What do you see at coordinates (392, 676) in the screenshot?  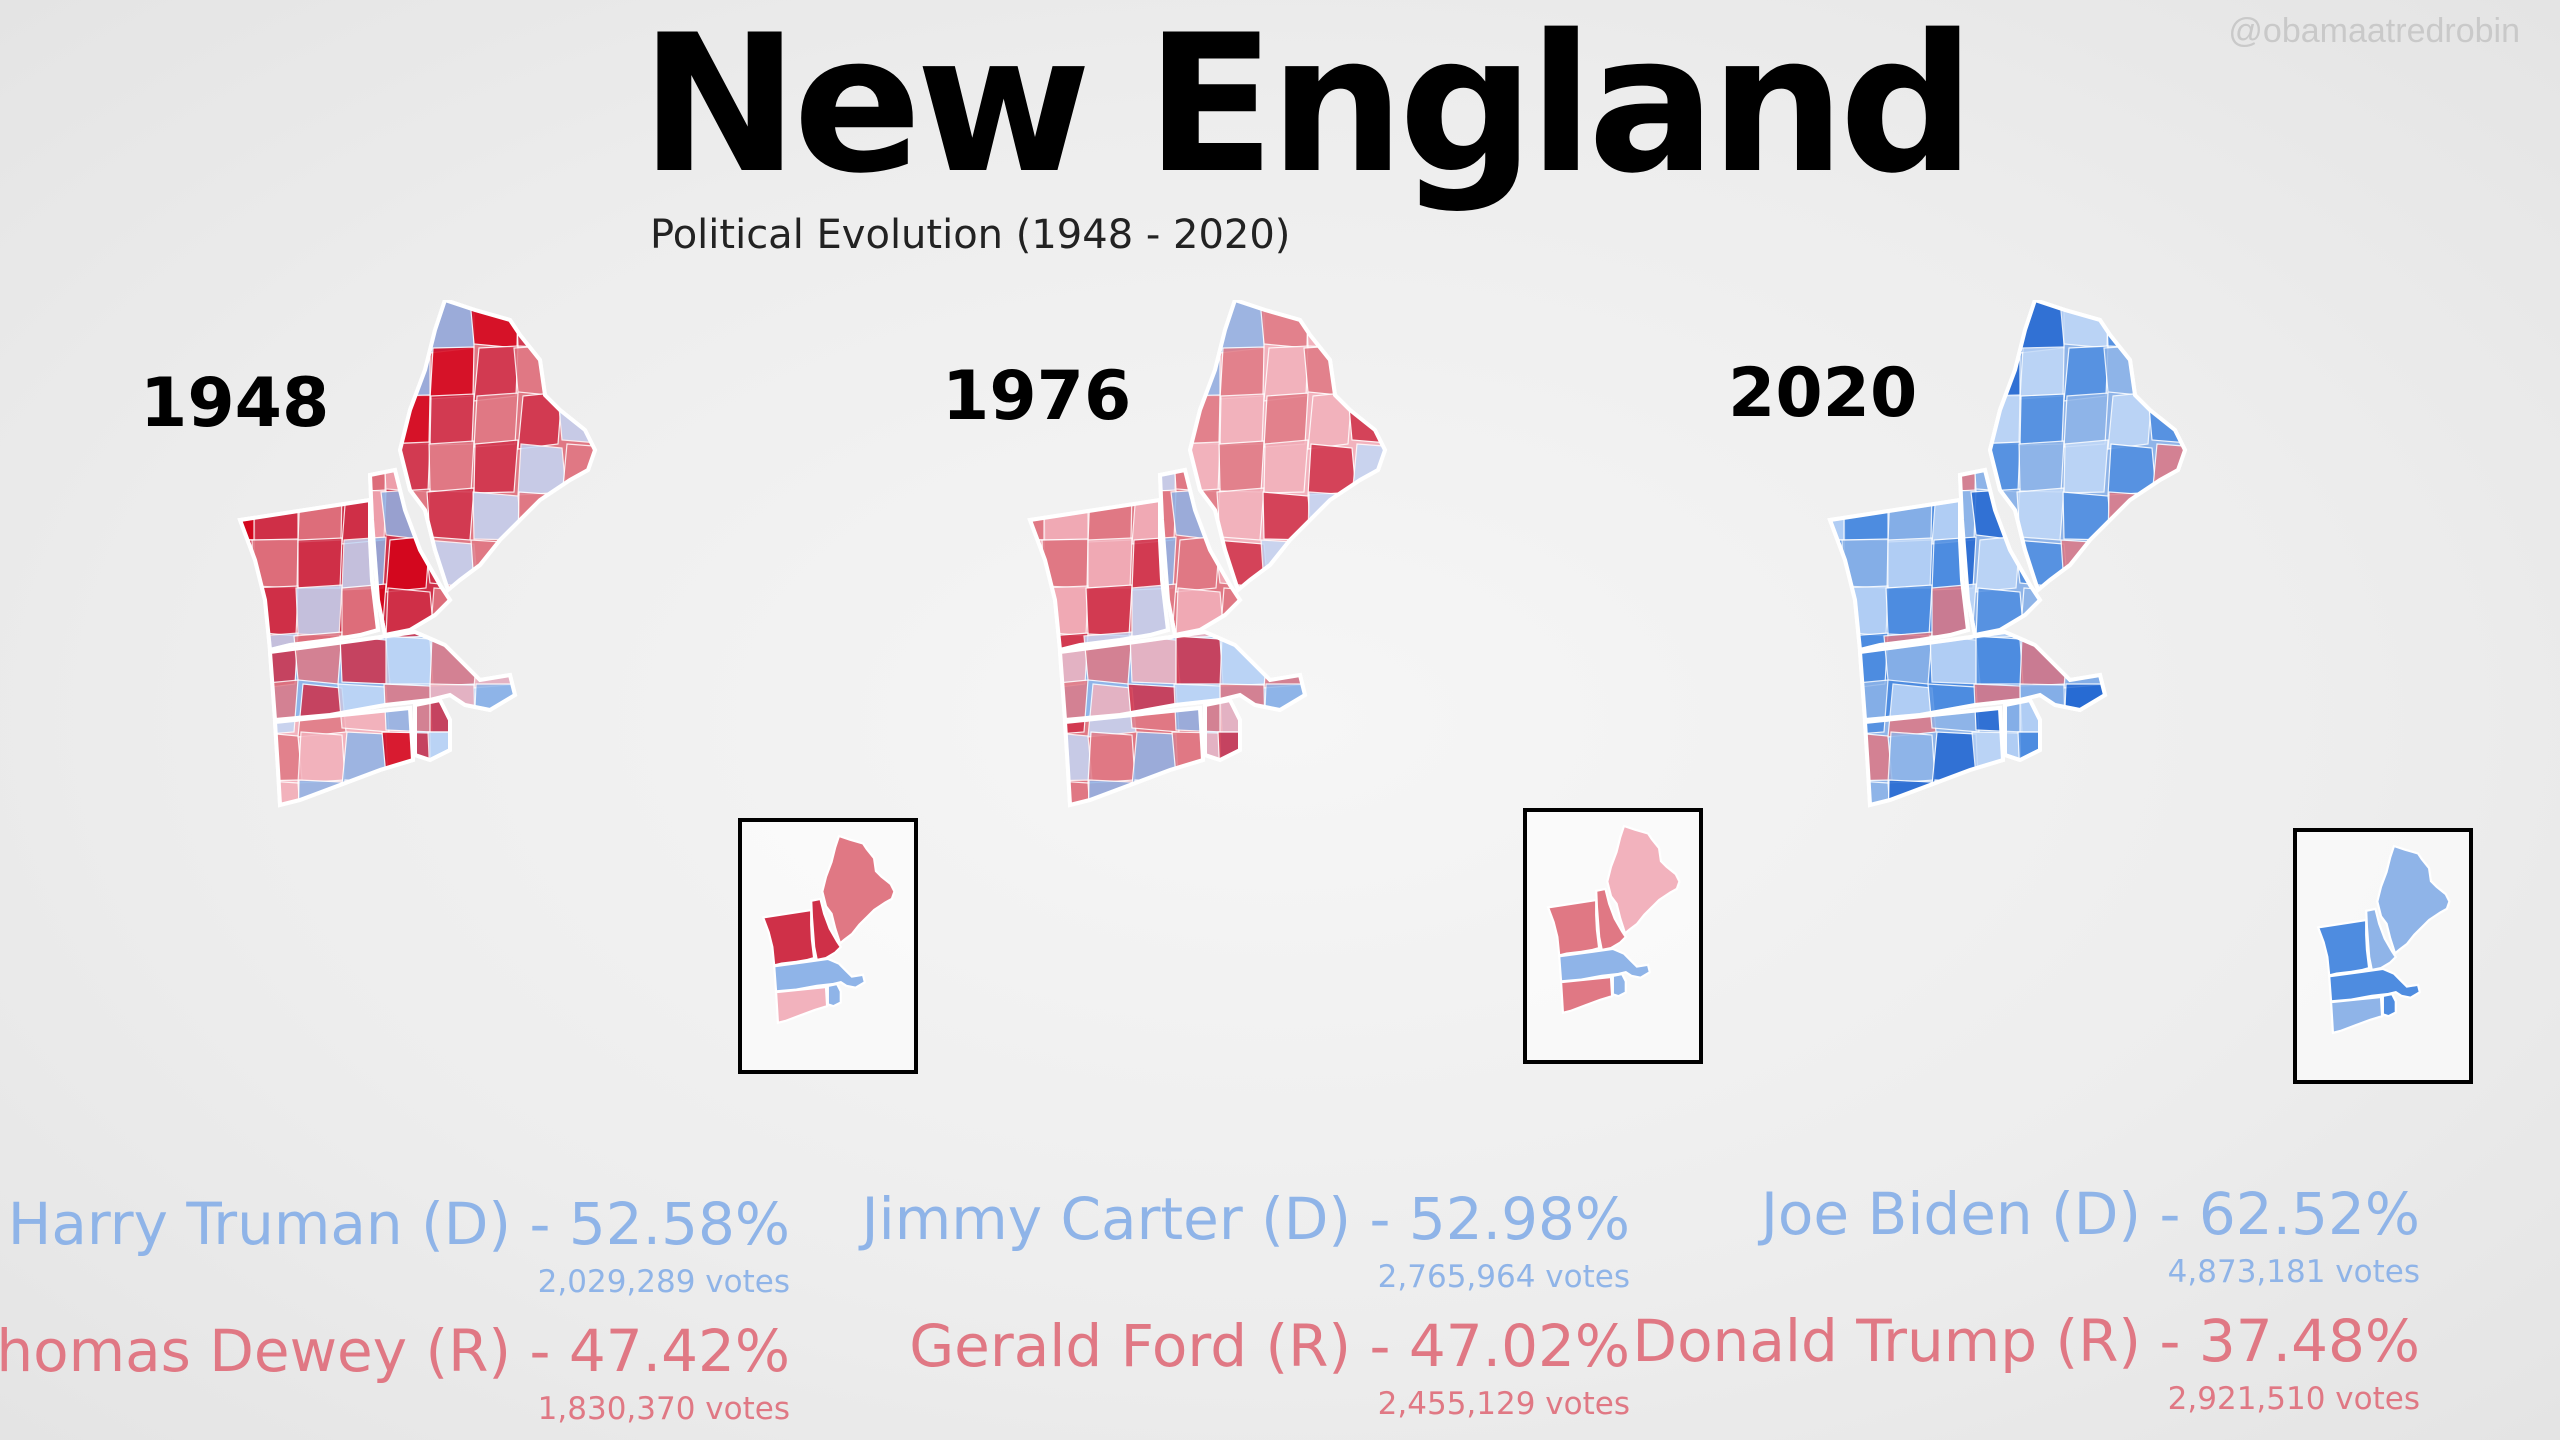 I see `state-border-ma` at bounding box center [392, 676].